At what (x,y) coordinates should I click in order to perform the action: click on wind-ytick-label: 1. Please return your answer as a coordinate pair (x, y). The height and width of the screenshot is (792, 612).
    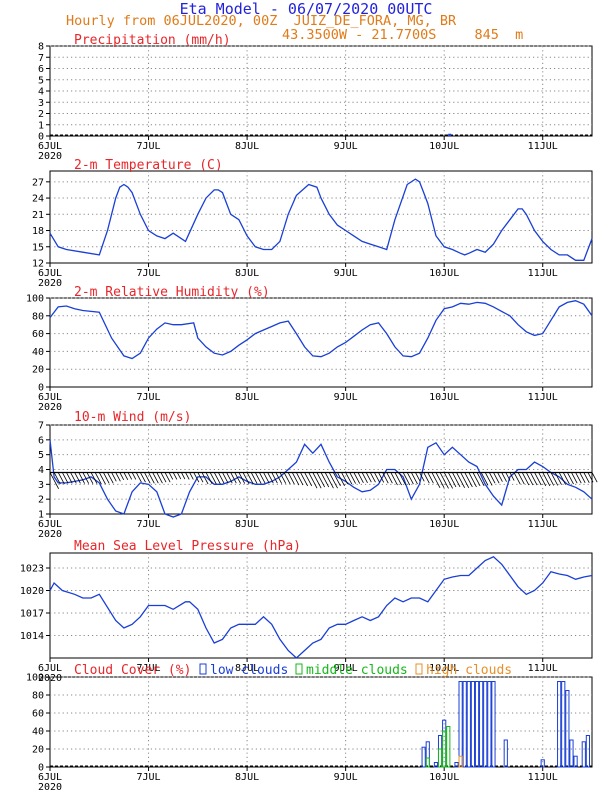
    Looking at the image, I should click on (41, 515).